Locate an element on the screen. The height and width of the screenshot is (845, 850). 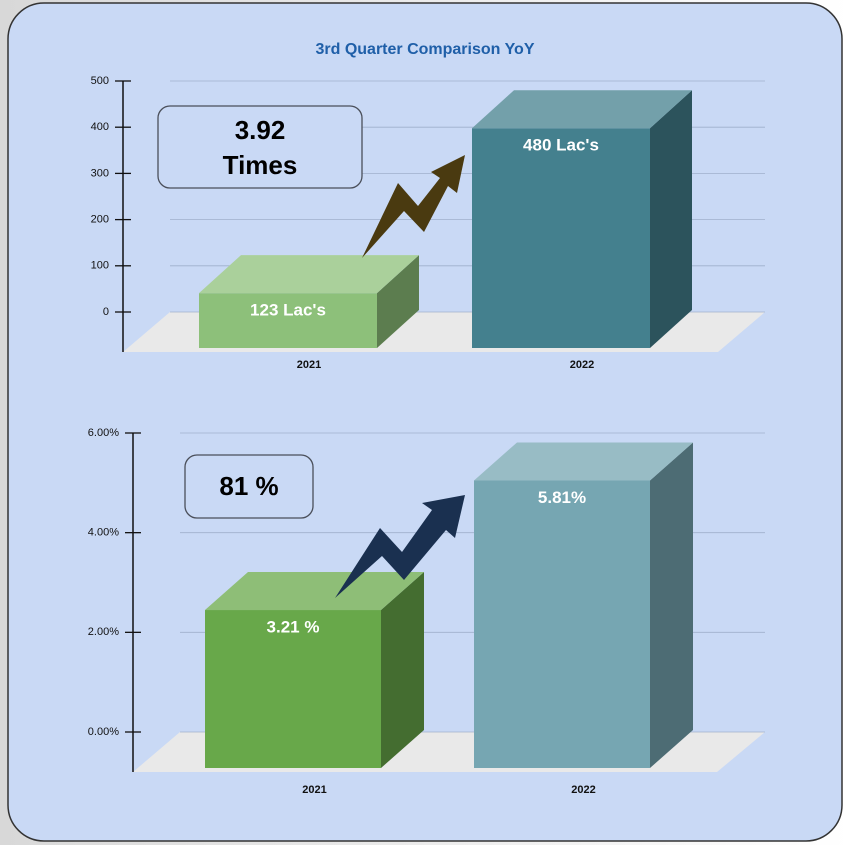
y-tick-label: 6.00% is located at coordinates (103, 433).